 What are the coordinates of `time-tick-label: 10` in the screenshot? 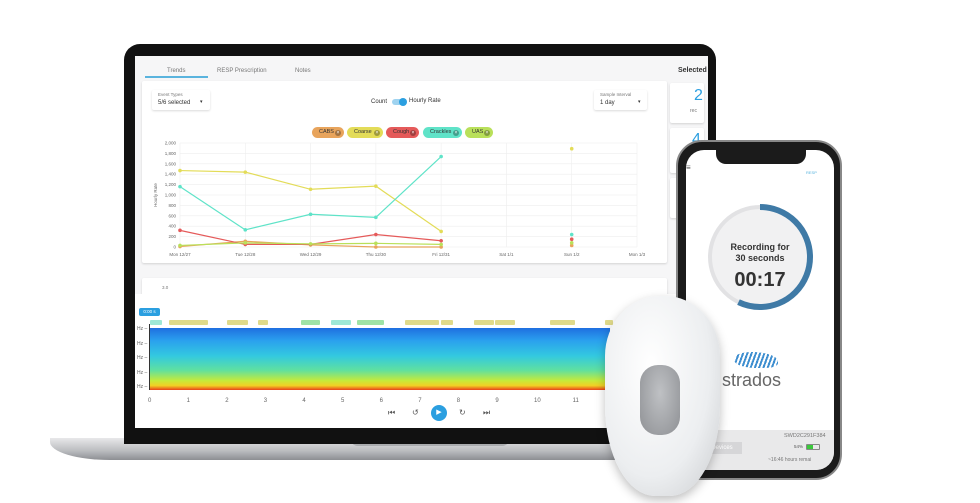 It's located at (537, 401).